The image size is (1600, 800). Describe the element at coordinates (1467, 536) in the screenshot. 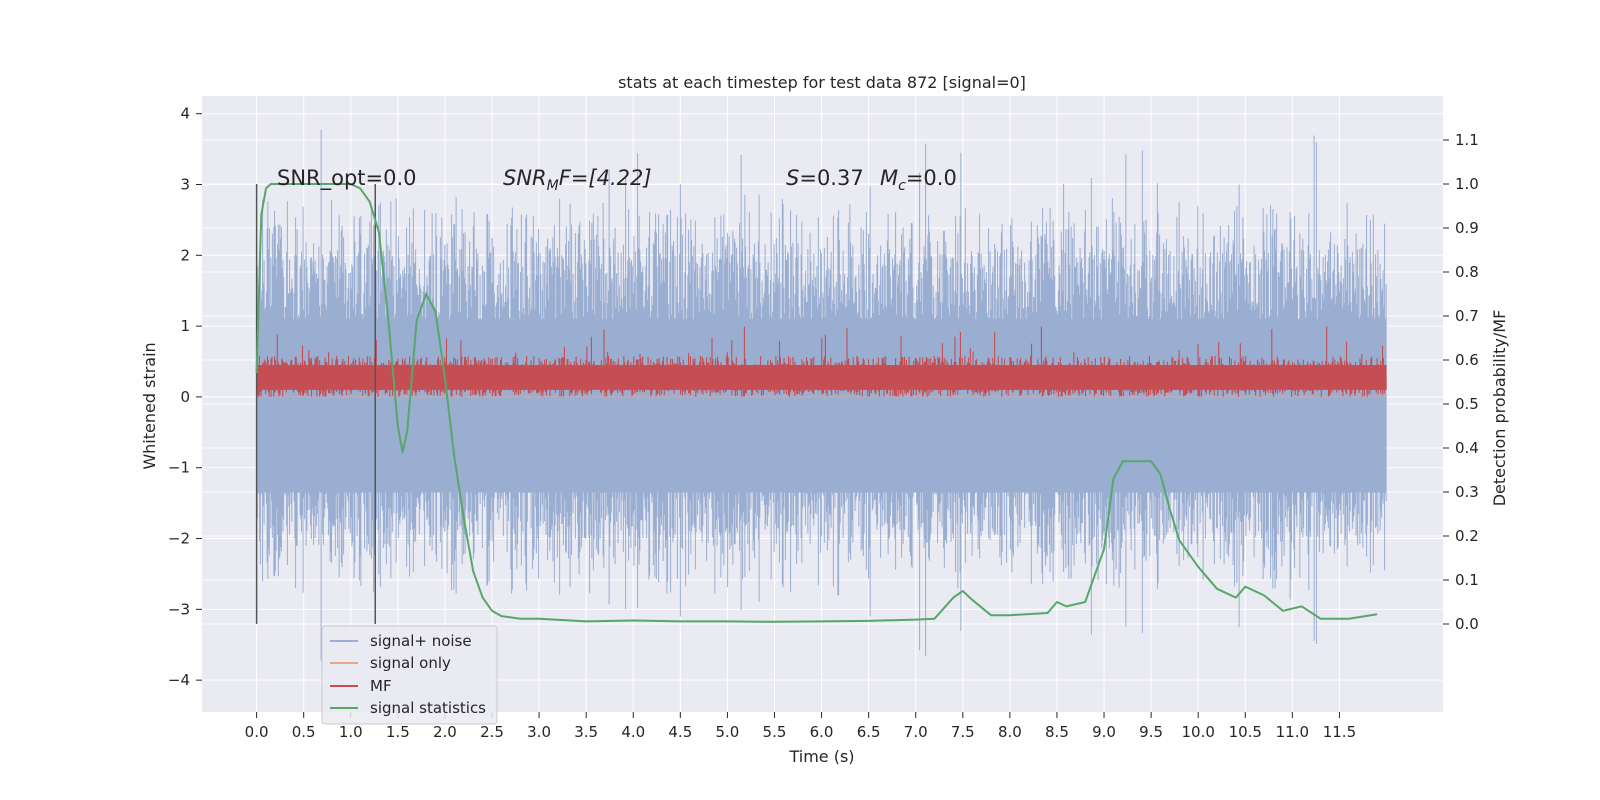

I see `y-right-tick-label: 0.2` at that location.